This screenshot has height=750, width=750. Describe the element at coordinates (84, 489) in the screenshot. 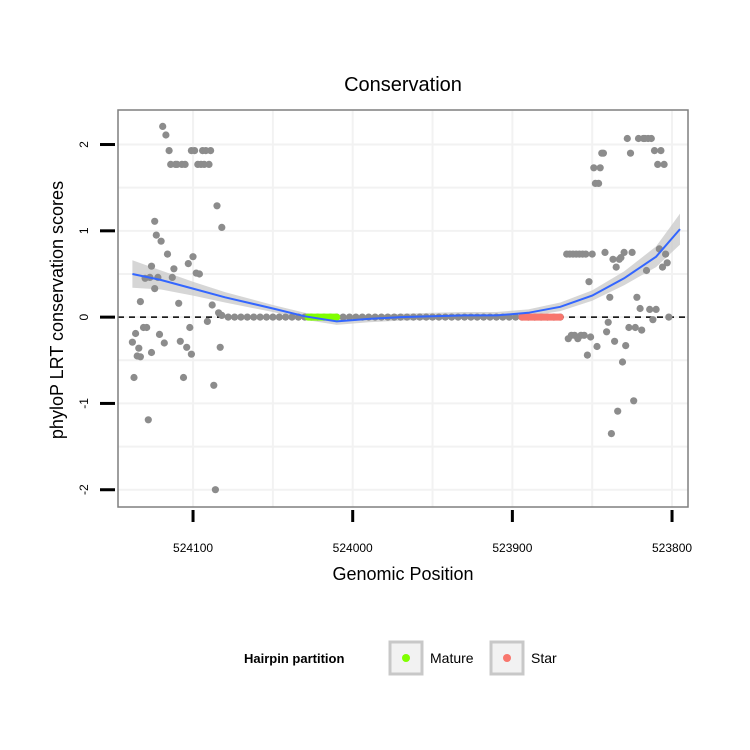

I see `y-tick-label-4: -2` at that location.